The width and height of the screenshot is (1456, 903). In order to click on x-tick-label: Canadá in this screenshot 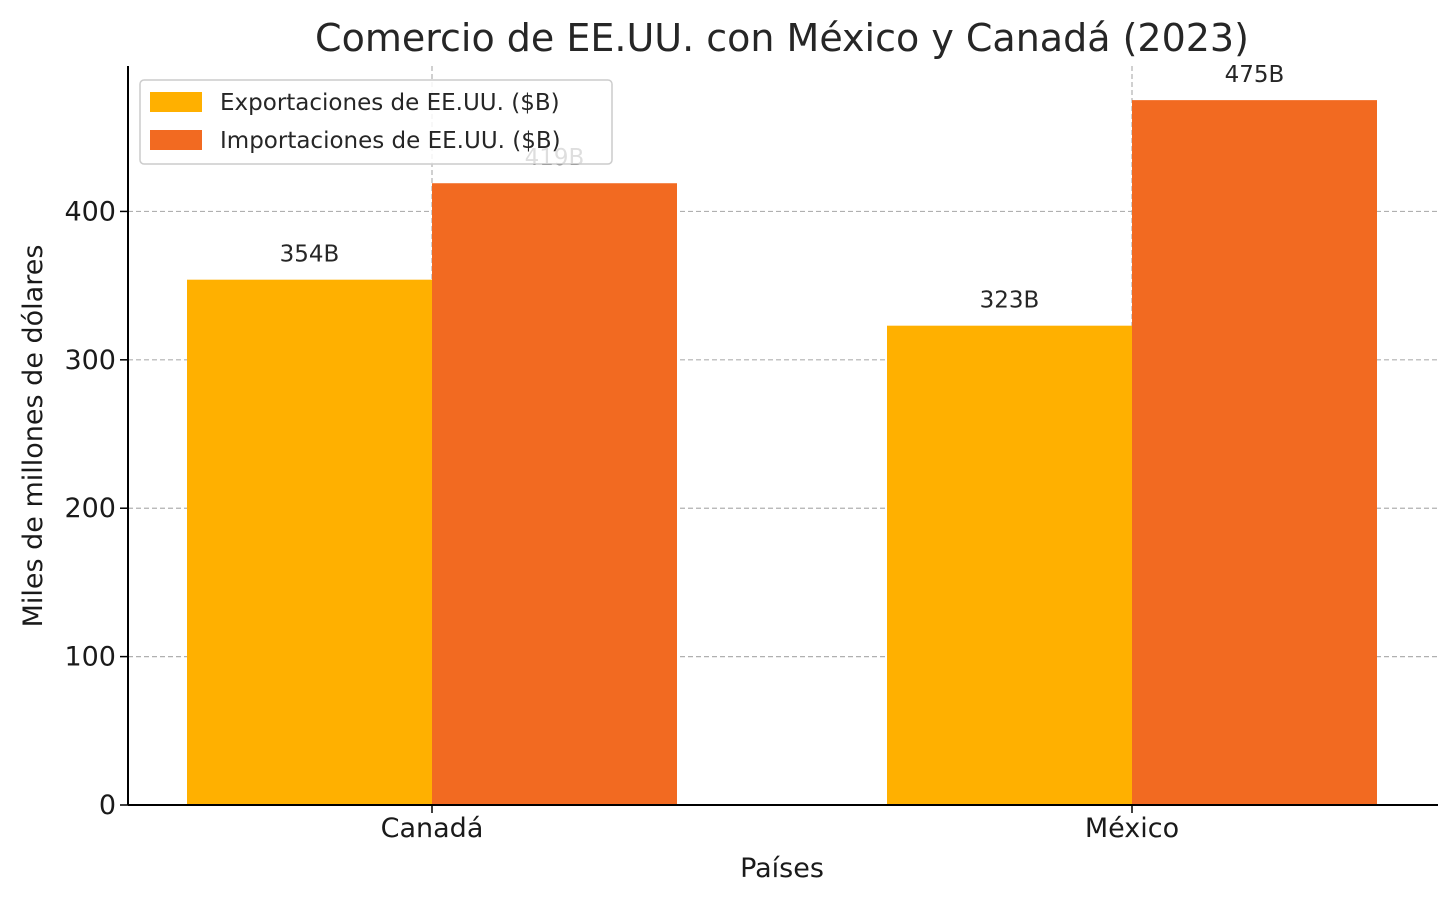, I will do `click(432, 828)`.